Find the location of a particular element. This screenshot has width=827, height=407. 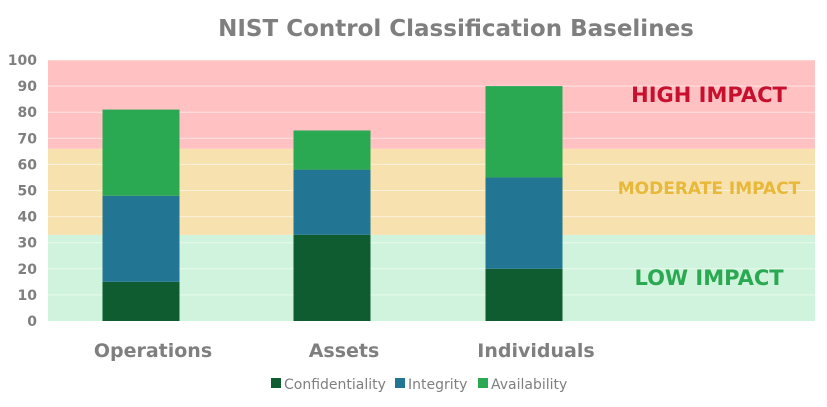

bar-assets-confidentiality is located at coordinates (332, 277).